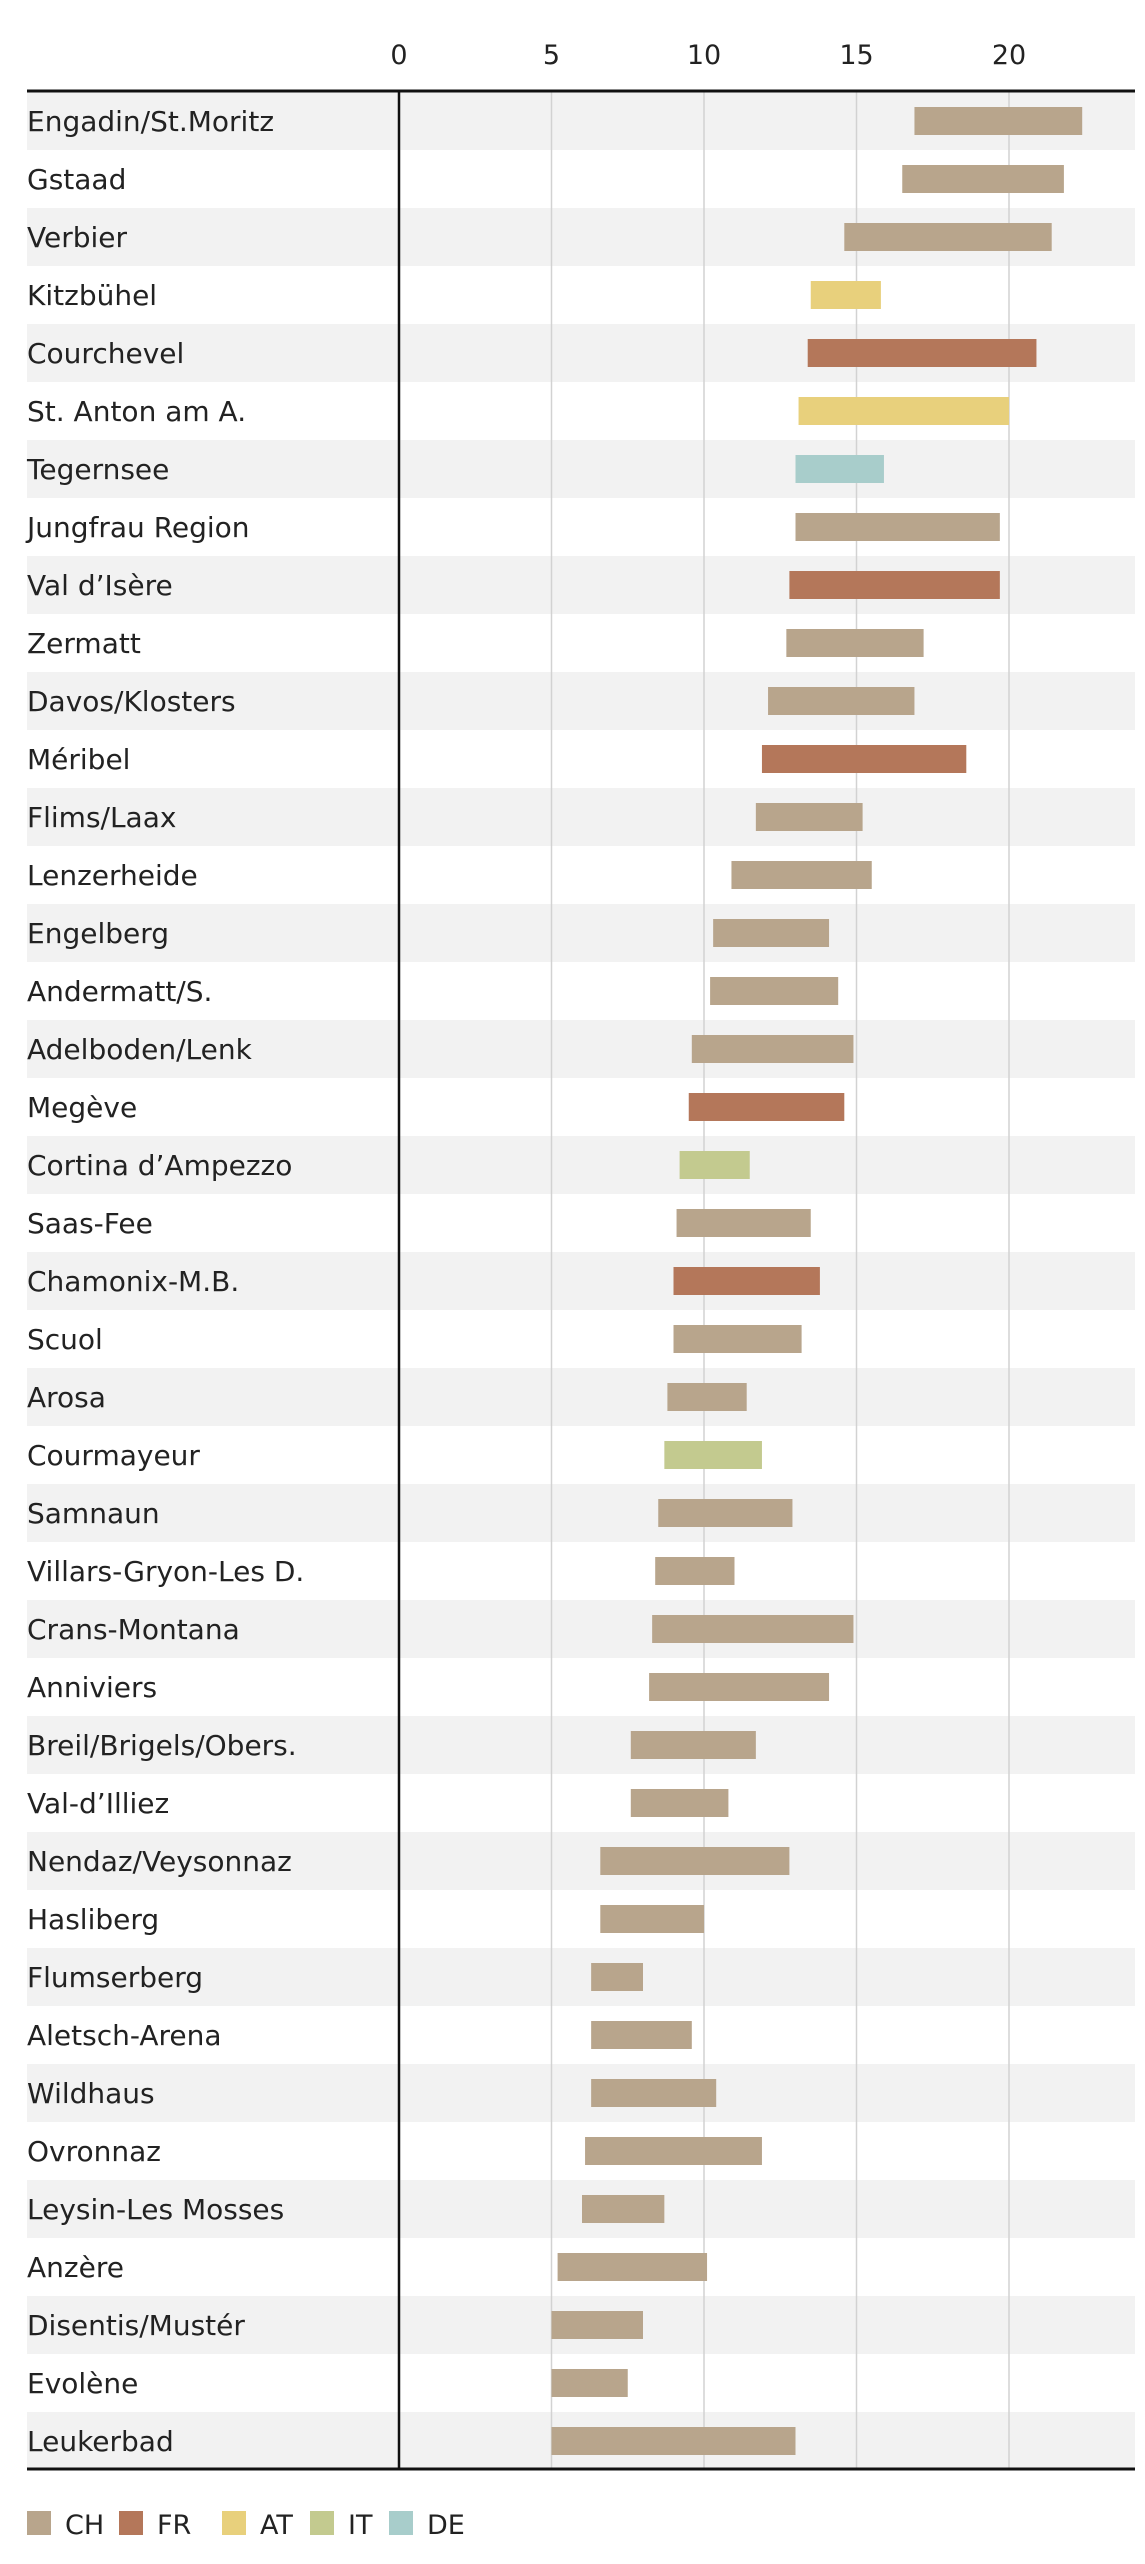 Image resolution: width=1145 pixels, height=2564 pixels. I want to click on row-label: Wildhaus, so click(91, 2093).